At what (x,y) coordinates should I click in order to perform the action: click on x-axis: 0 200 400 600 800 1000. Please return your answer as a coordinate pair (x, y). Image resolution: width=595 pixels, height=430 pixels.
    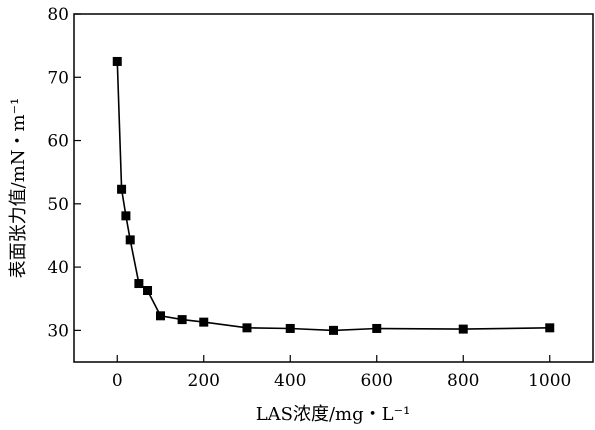
    Looking at the image, I should click on (341, 373).